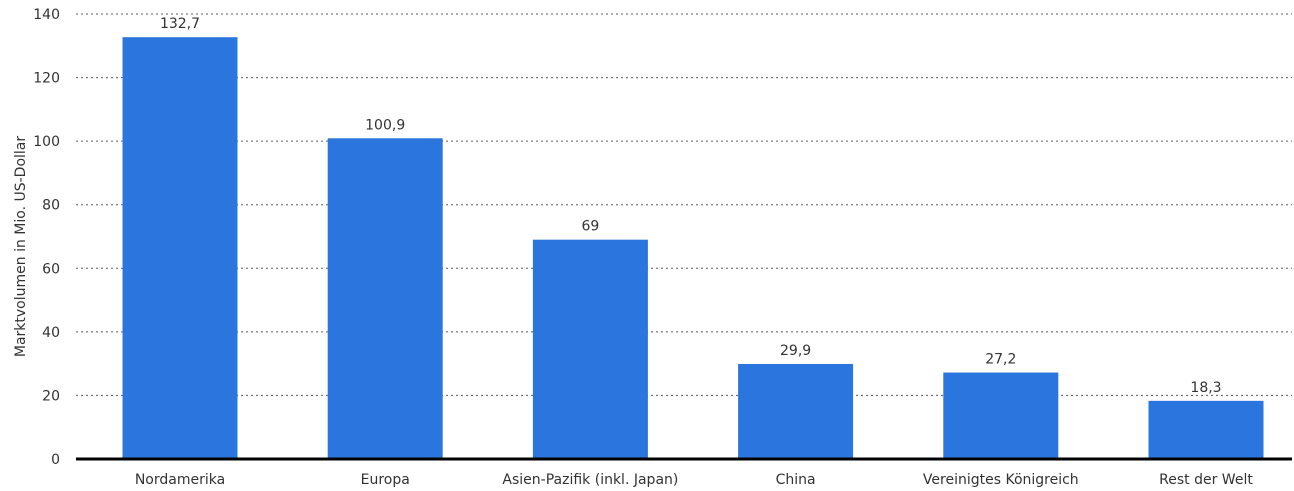  Describe the element at coordinates (385, 480) in the screenshot. I see `x-category-label: Europa` at that location.